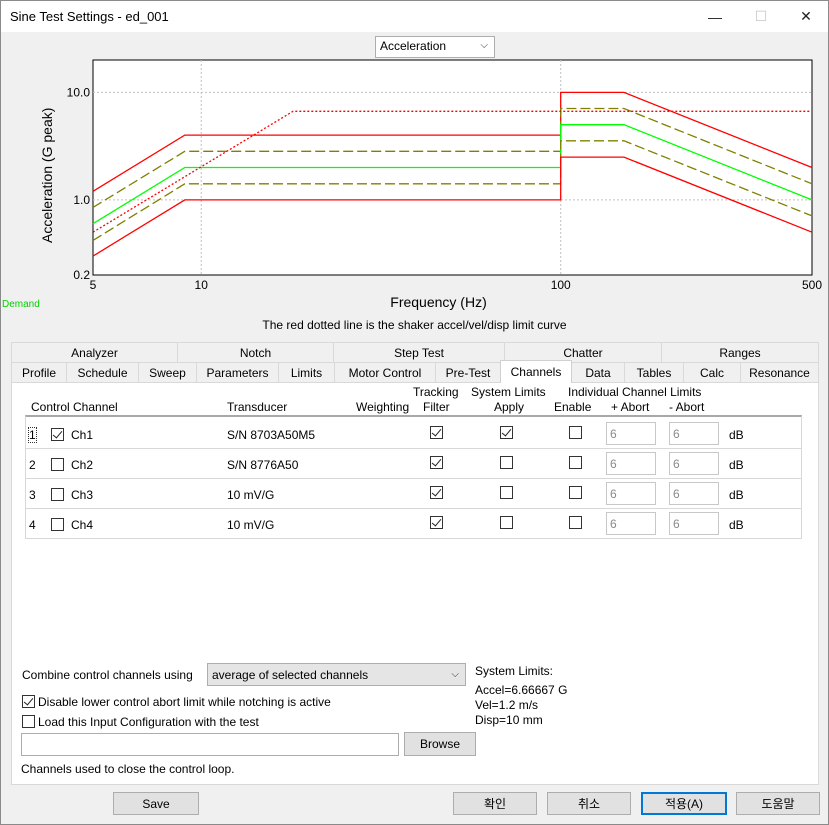 The width and height of the screenshot is (829, 825). I want to click on cancel-button: 취소, so click(589, 803).